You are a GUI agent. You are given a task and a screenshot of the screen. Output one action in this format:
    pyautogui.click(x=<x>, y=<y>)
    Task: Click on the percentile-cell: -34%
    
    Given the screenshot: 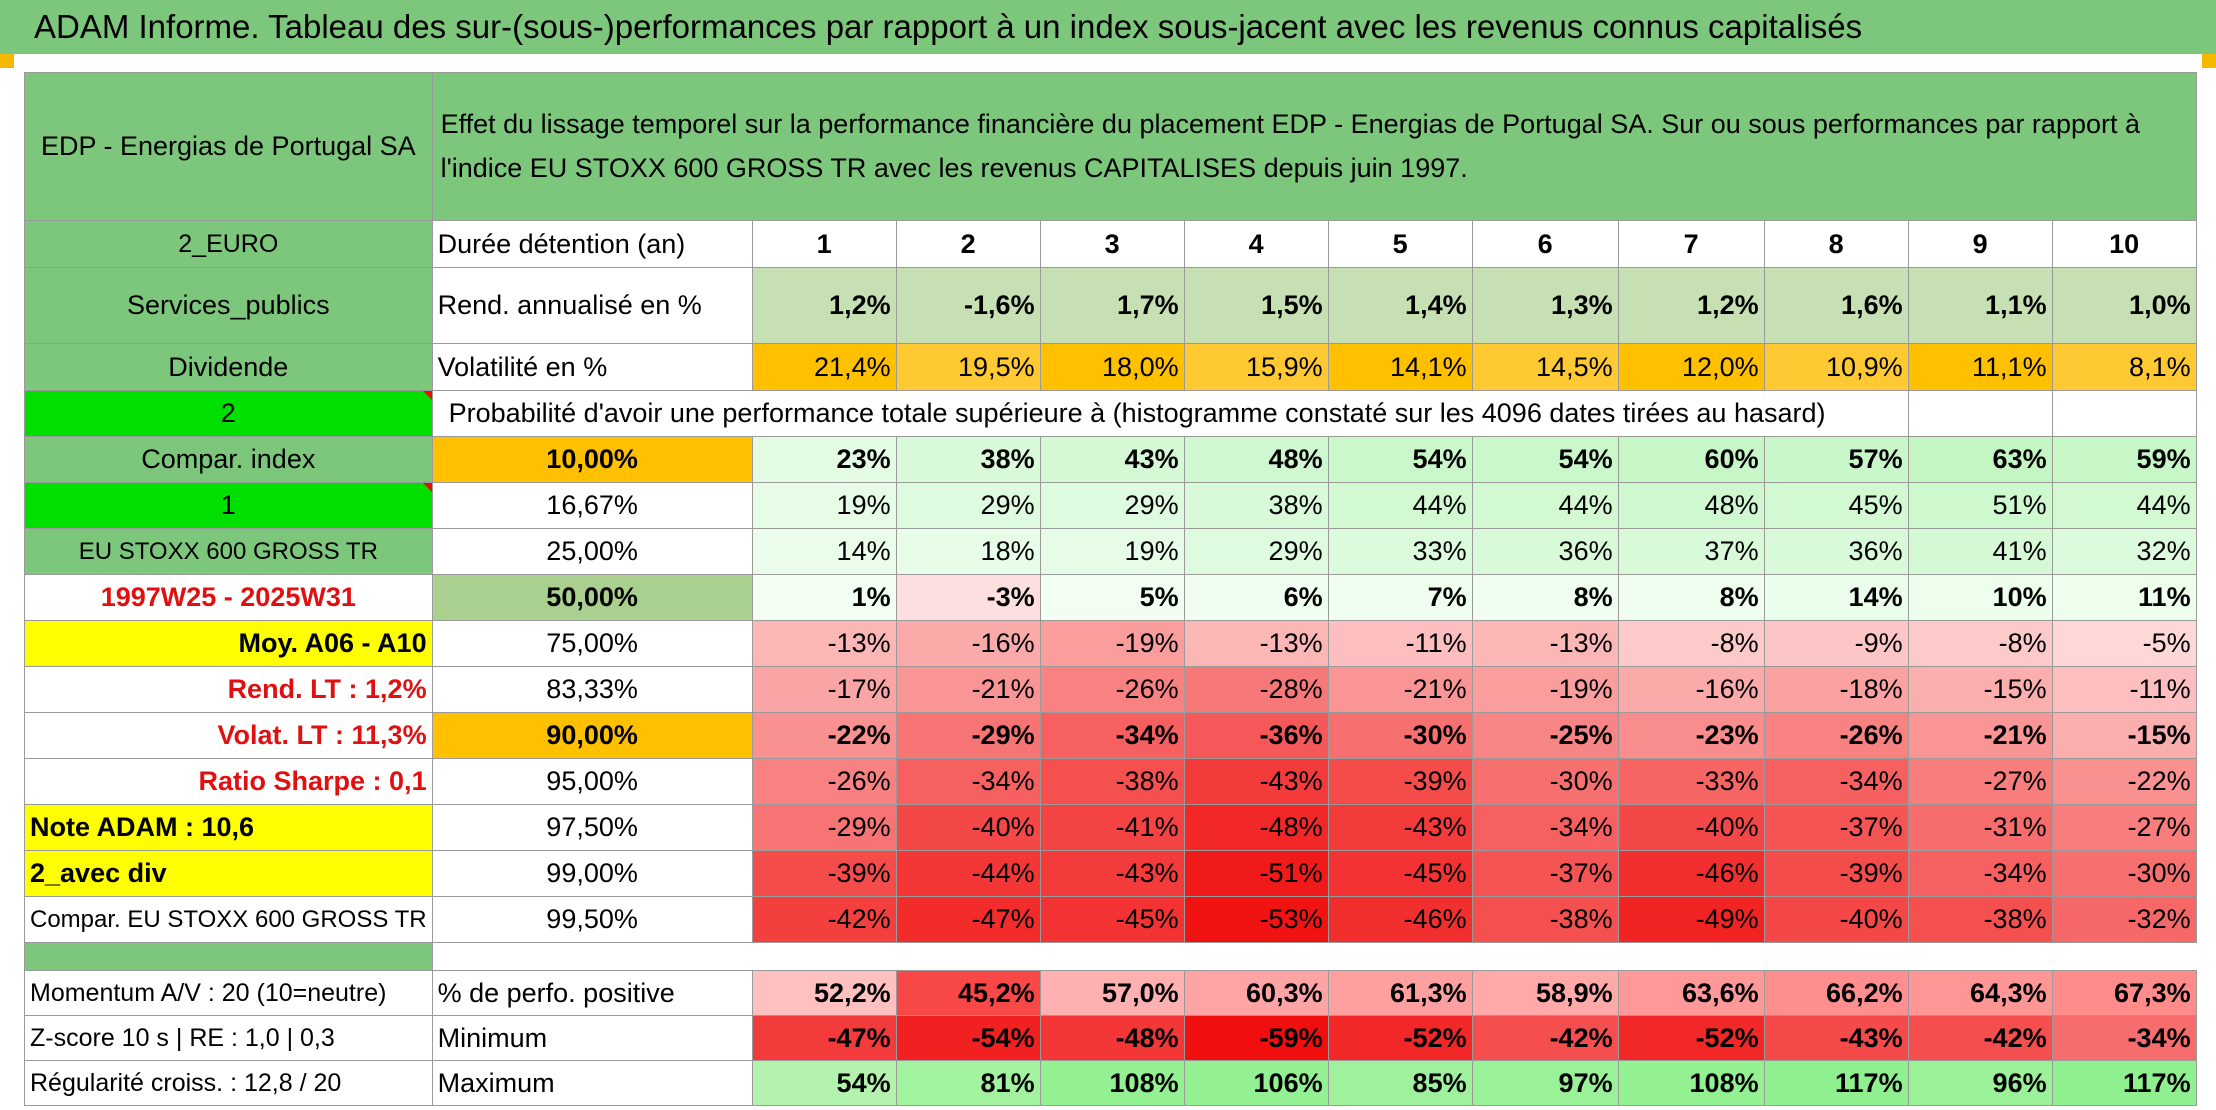 What is the action you would take?
    pyautogui.click(x=1980, y=873)
    